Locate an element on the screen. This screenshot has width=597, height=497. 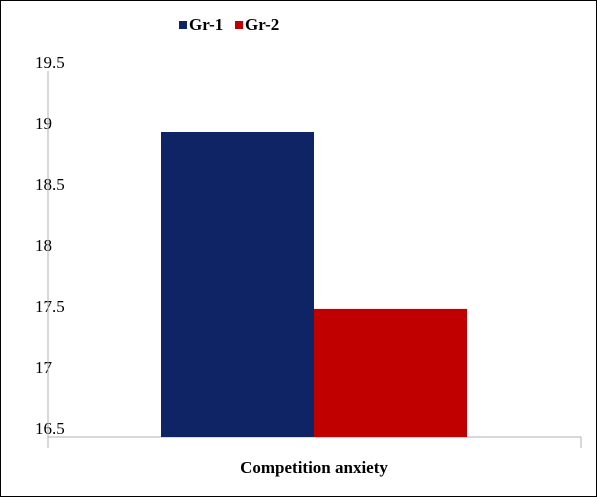
y-tick-label: 19 is located at coordinates (43, 123).